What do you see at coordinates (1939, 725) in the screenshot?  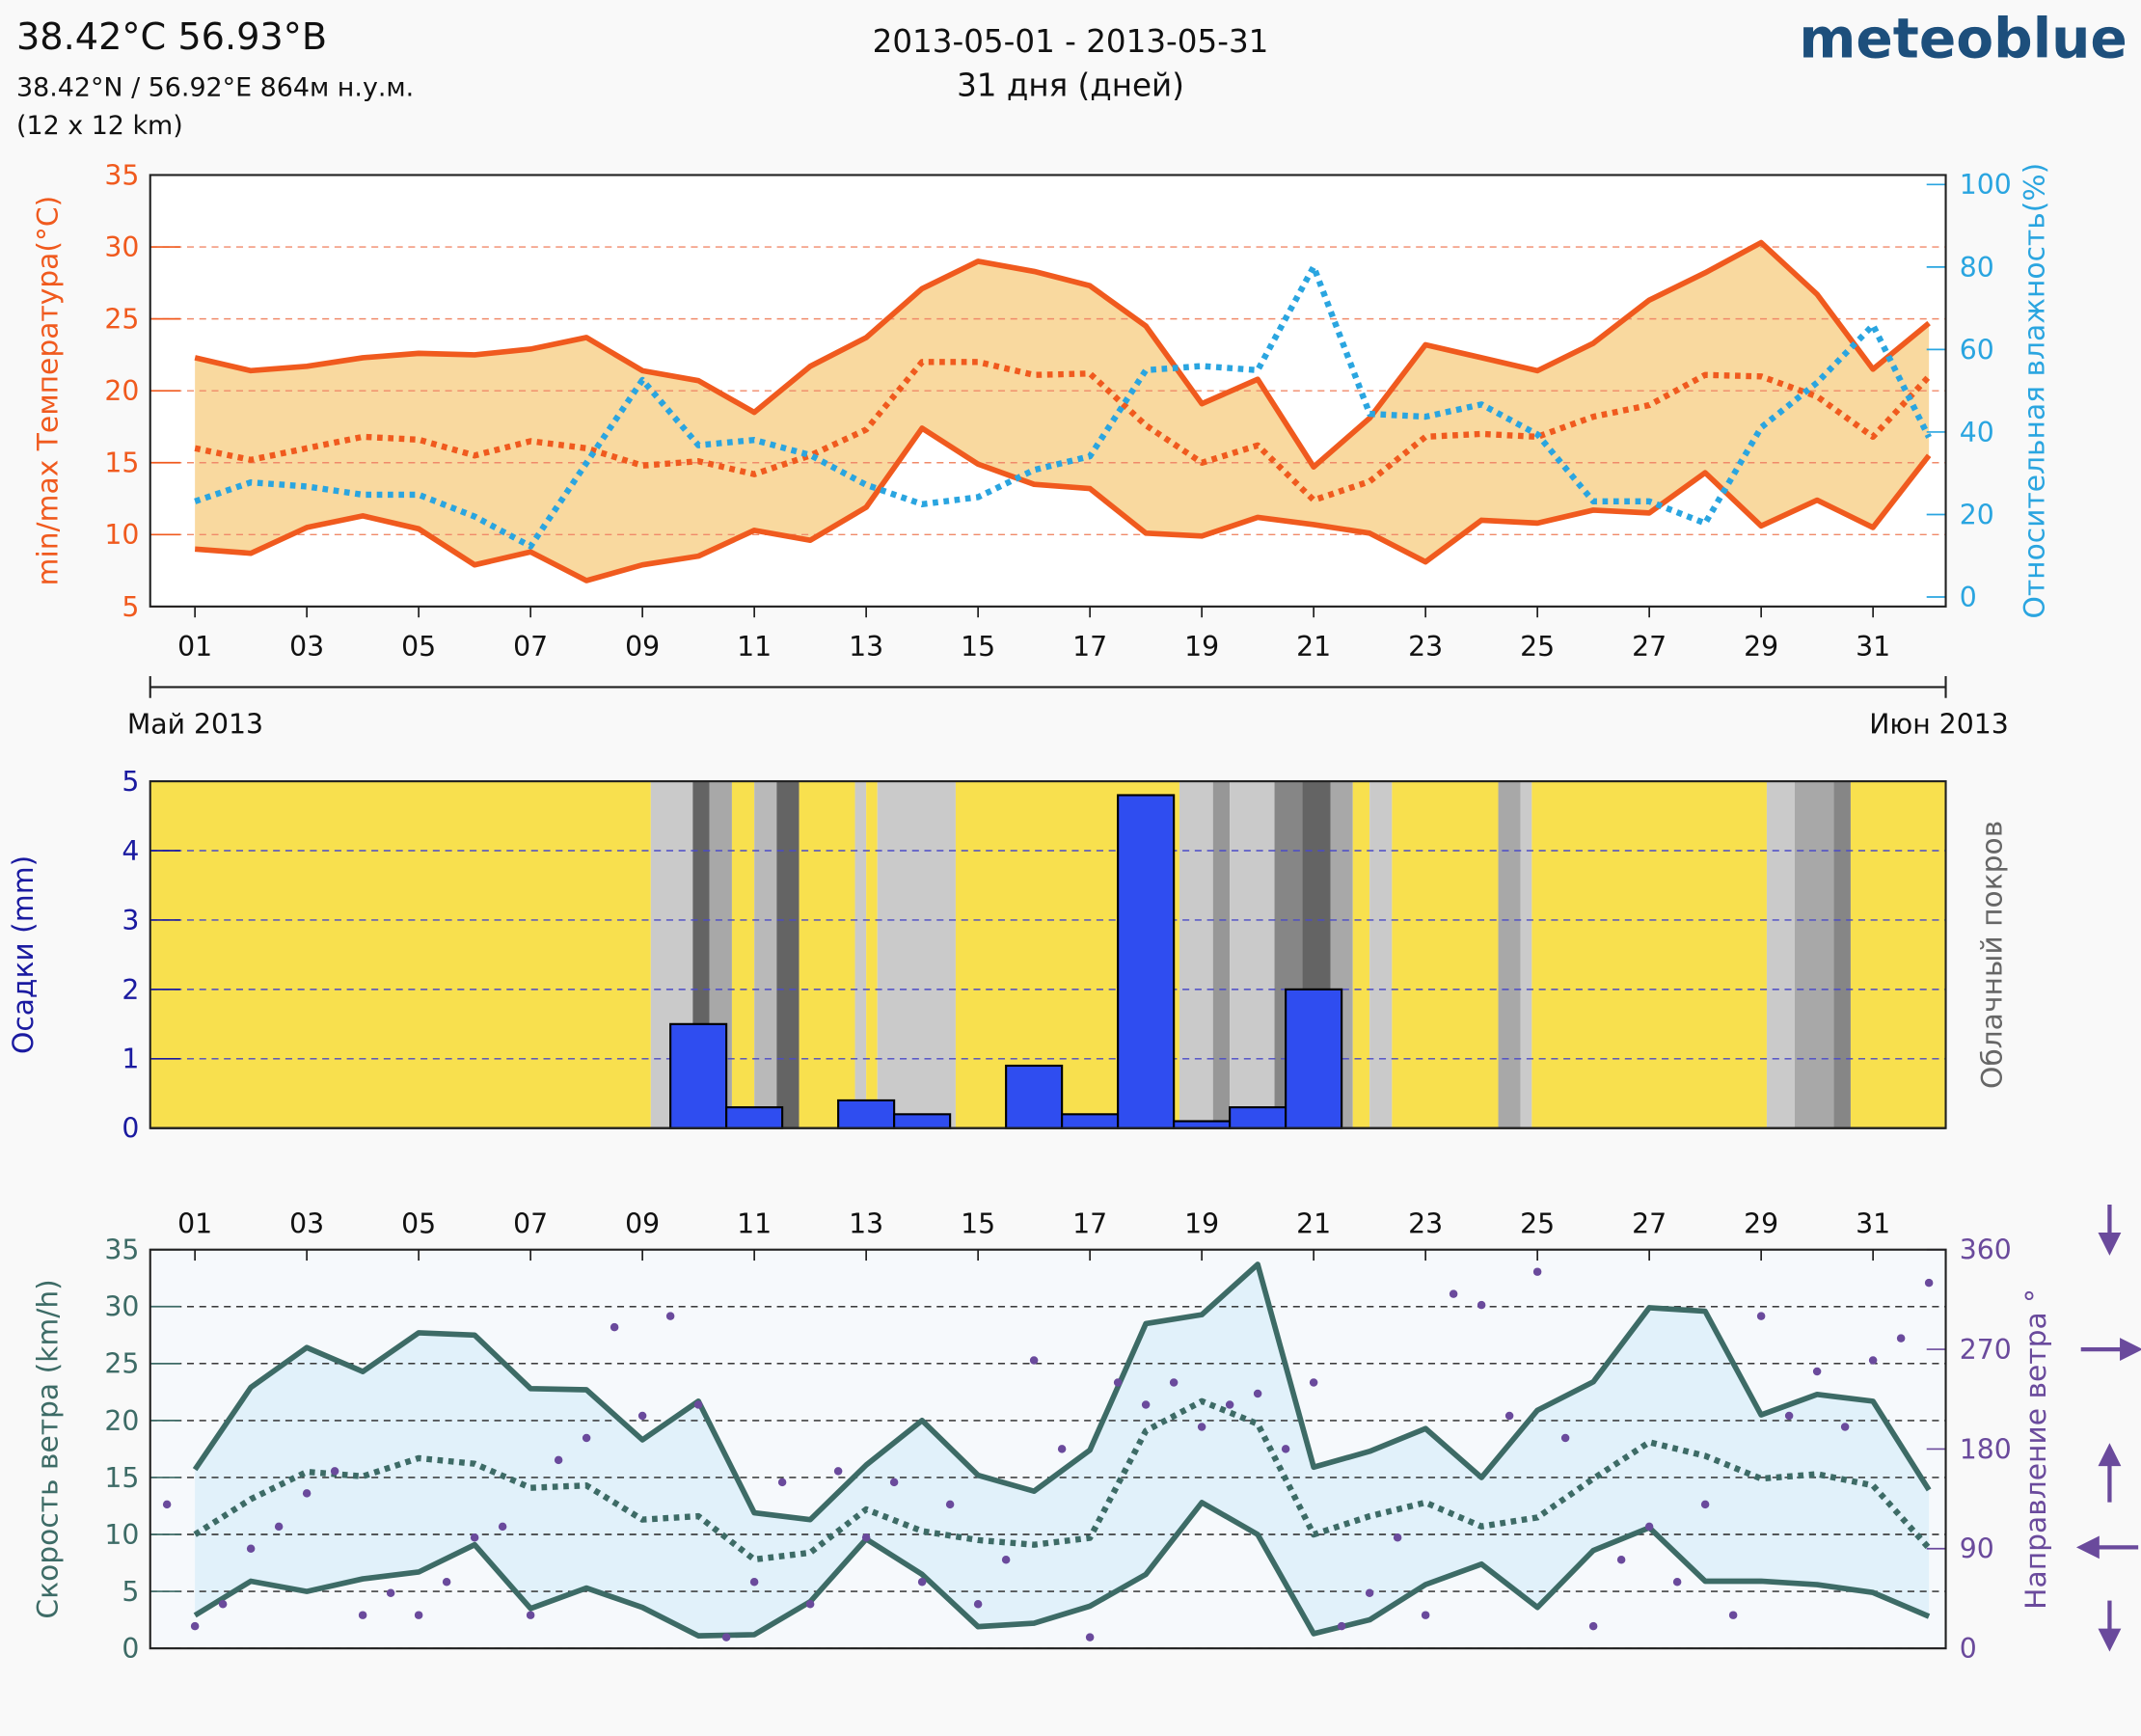 I see `month-label: Июн 2013` at bounding box center [1939, 725].